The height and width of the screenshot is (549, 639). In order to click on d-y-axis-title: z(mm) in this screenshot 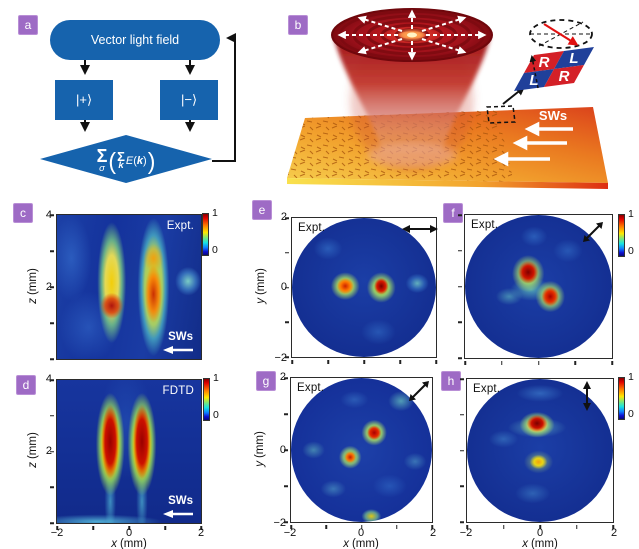, I will do `click(33, 450)`.